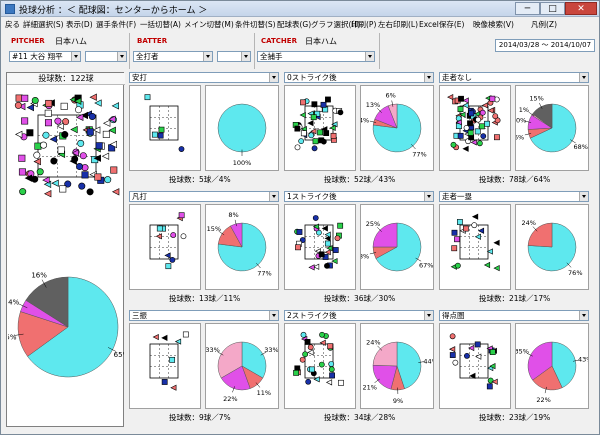 The image size is (600, 435). Describe the element at coordinates (66, 79) in the screenshot. I see `total-pitch-count: 投球数：122球` at that location.